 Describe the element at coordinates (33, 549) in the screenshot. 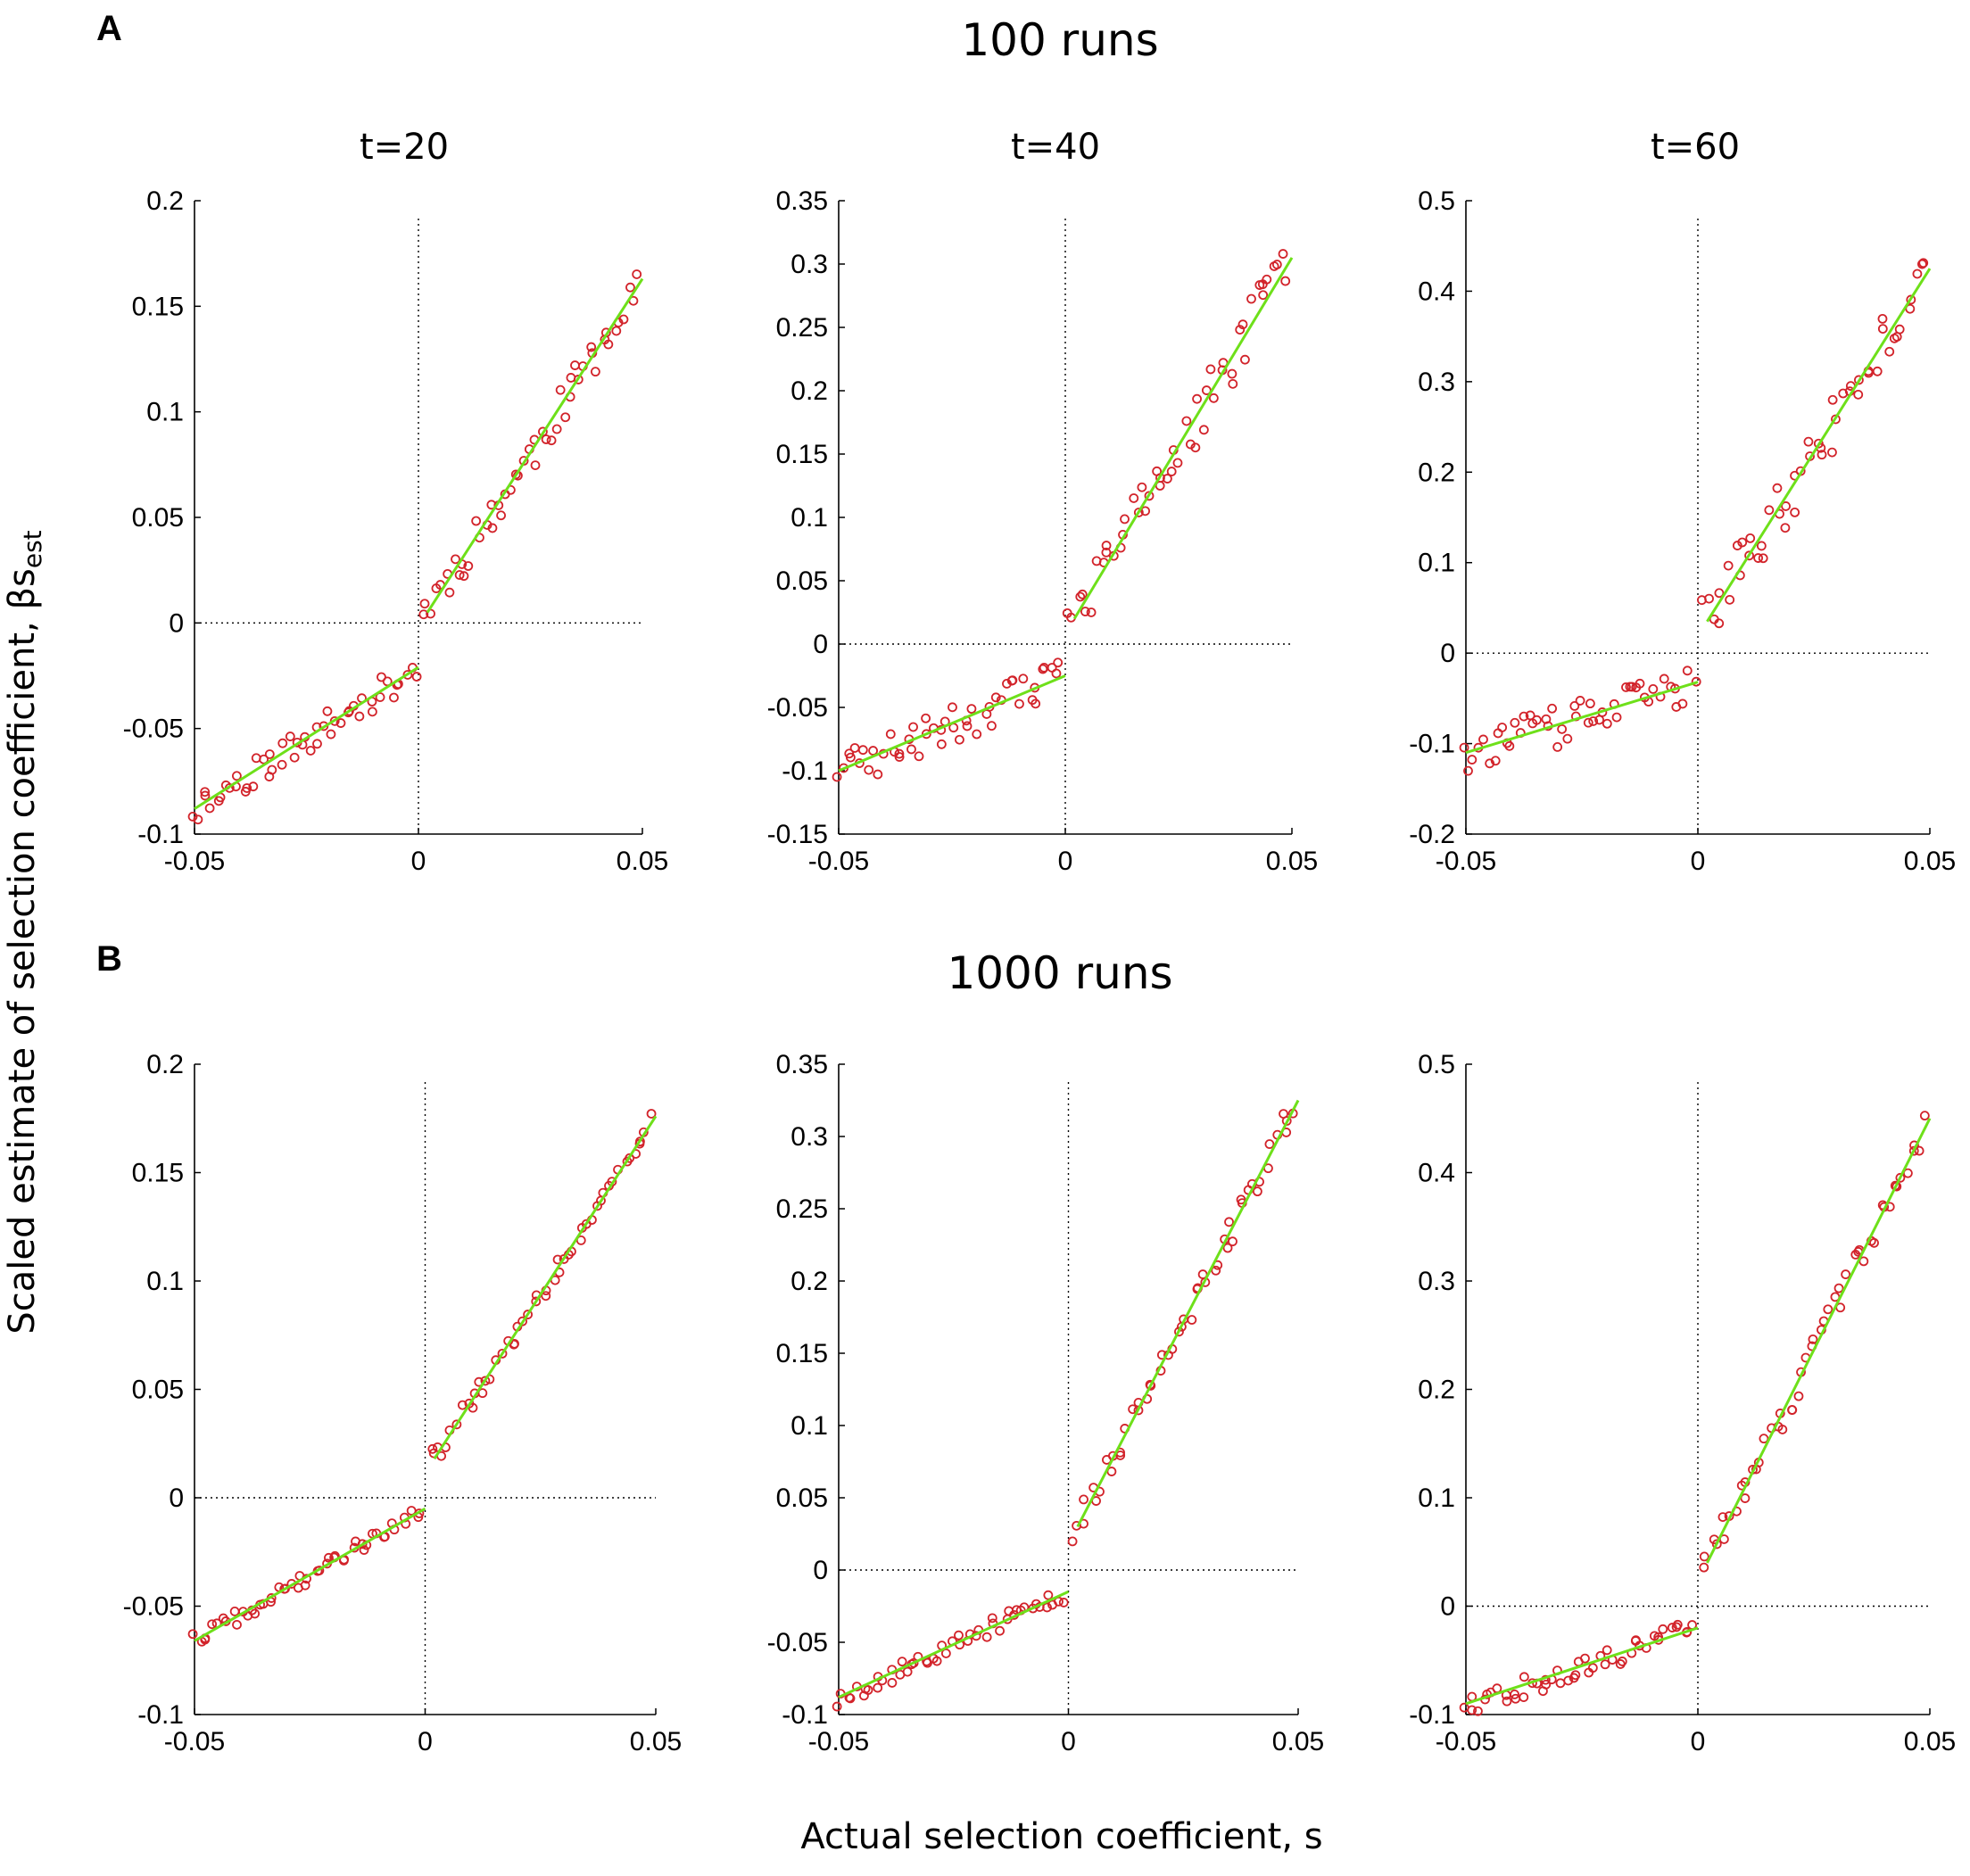

I see `y-axis-title-subscript: est` at that location.